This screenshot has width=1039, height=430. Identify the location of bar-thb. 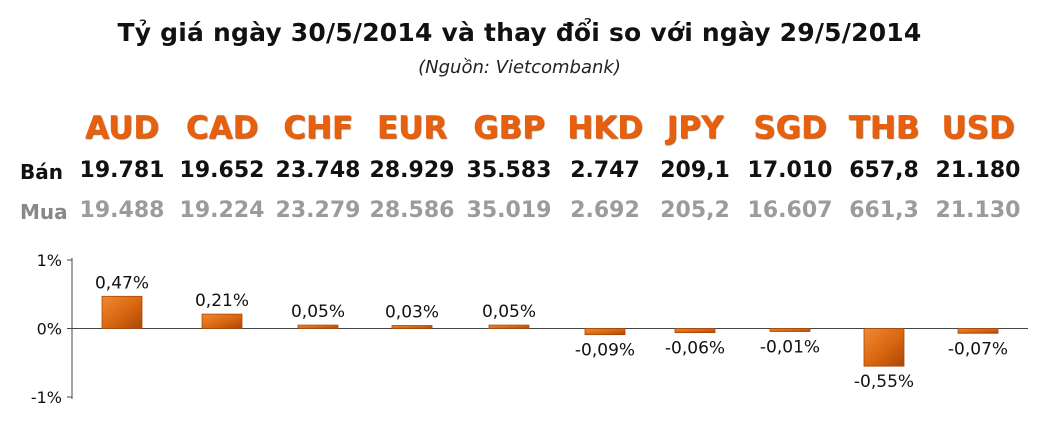
(884, 347).